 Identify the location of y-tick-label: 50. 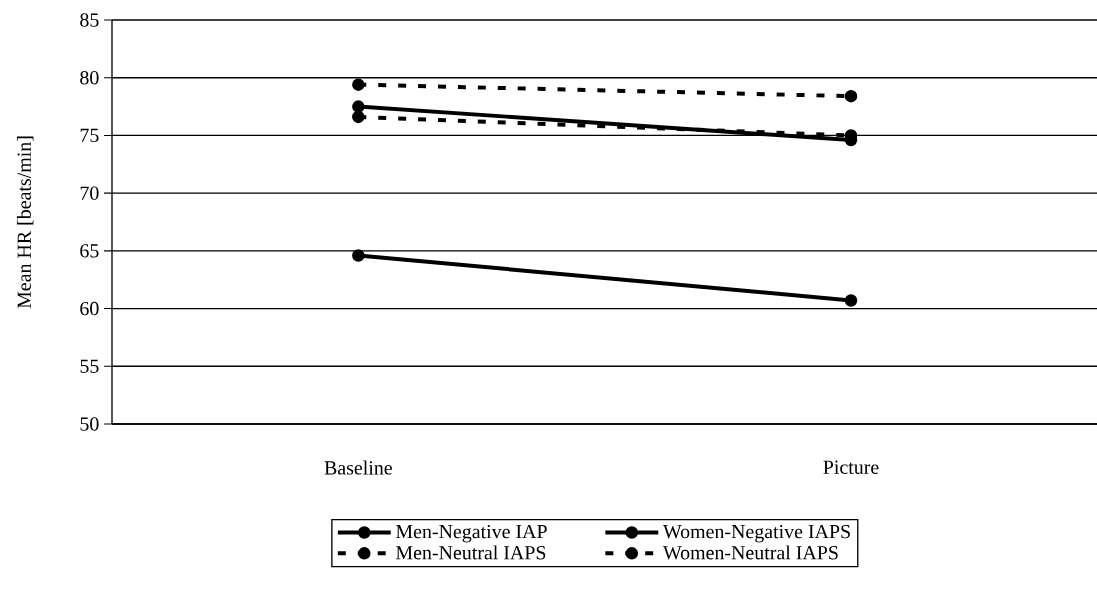
(89, 424).